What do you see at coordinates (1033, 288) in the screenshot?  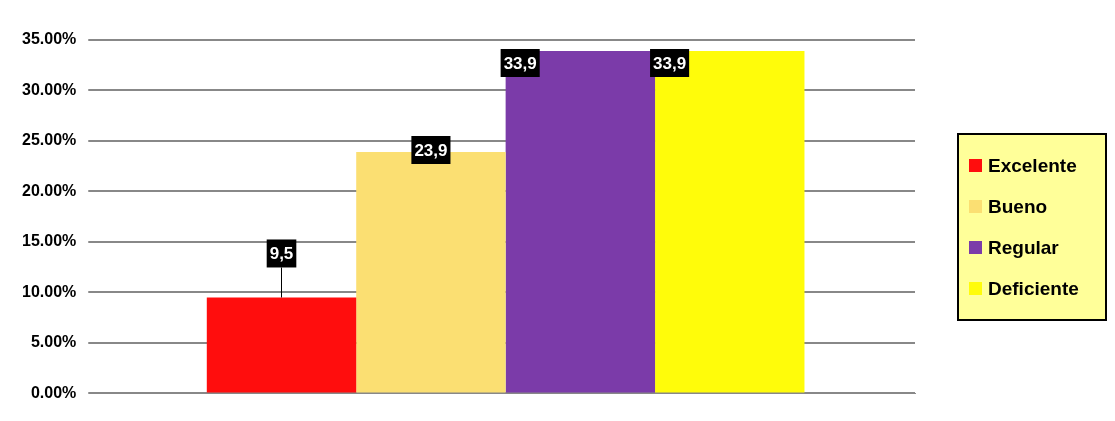 I see `legend-label: Deficiente` at bounding box center [1033, 288].